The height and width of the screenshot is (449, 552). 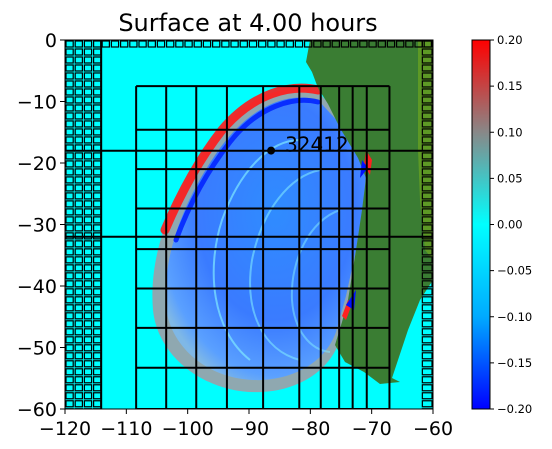 What do you see at coordinates (247, 23) in the screenshot?
I see `chart-title: Surface at 4.00 hours` at bounding box center [247, 23].